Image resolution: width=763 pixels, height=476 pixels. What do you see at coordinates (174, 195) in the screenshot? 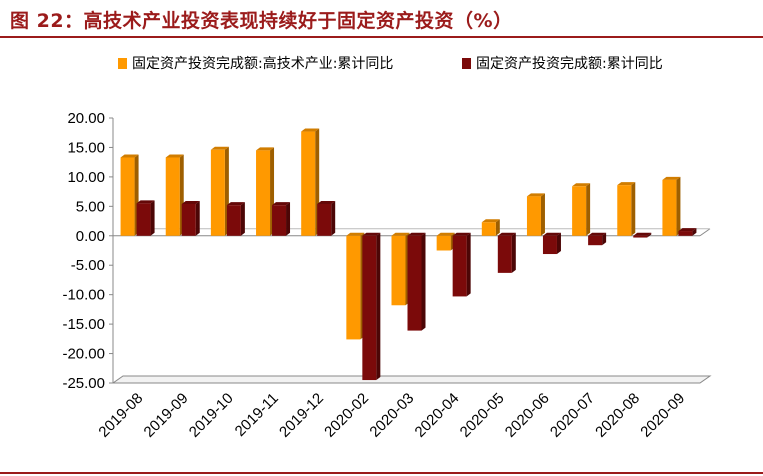
I see `bar-2019-09-high-tech` at bounding box center [174, 195].